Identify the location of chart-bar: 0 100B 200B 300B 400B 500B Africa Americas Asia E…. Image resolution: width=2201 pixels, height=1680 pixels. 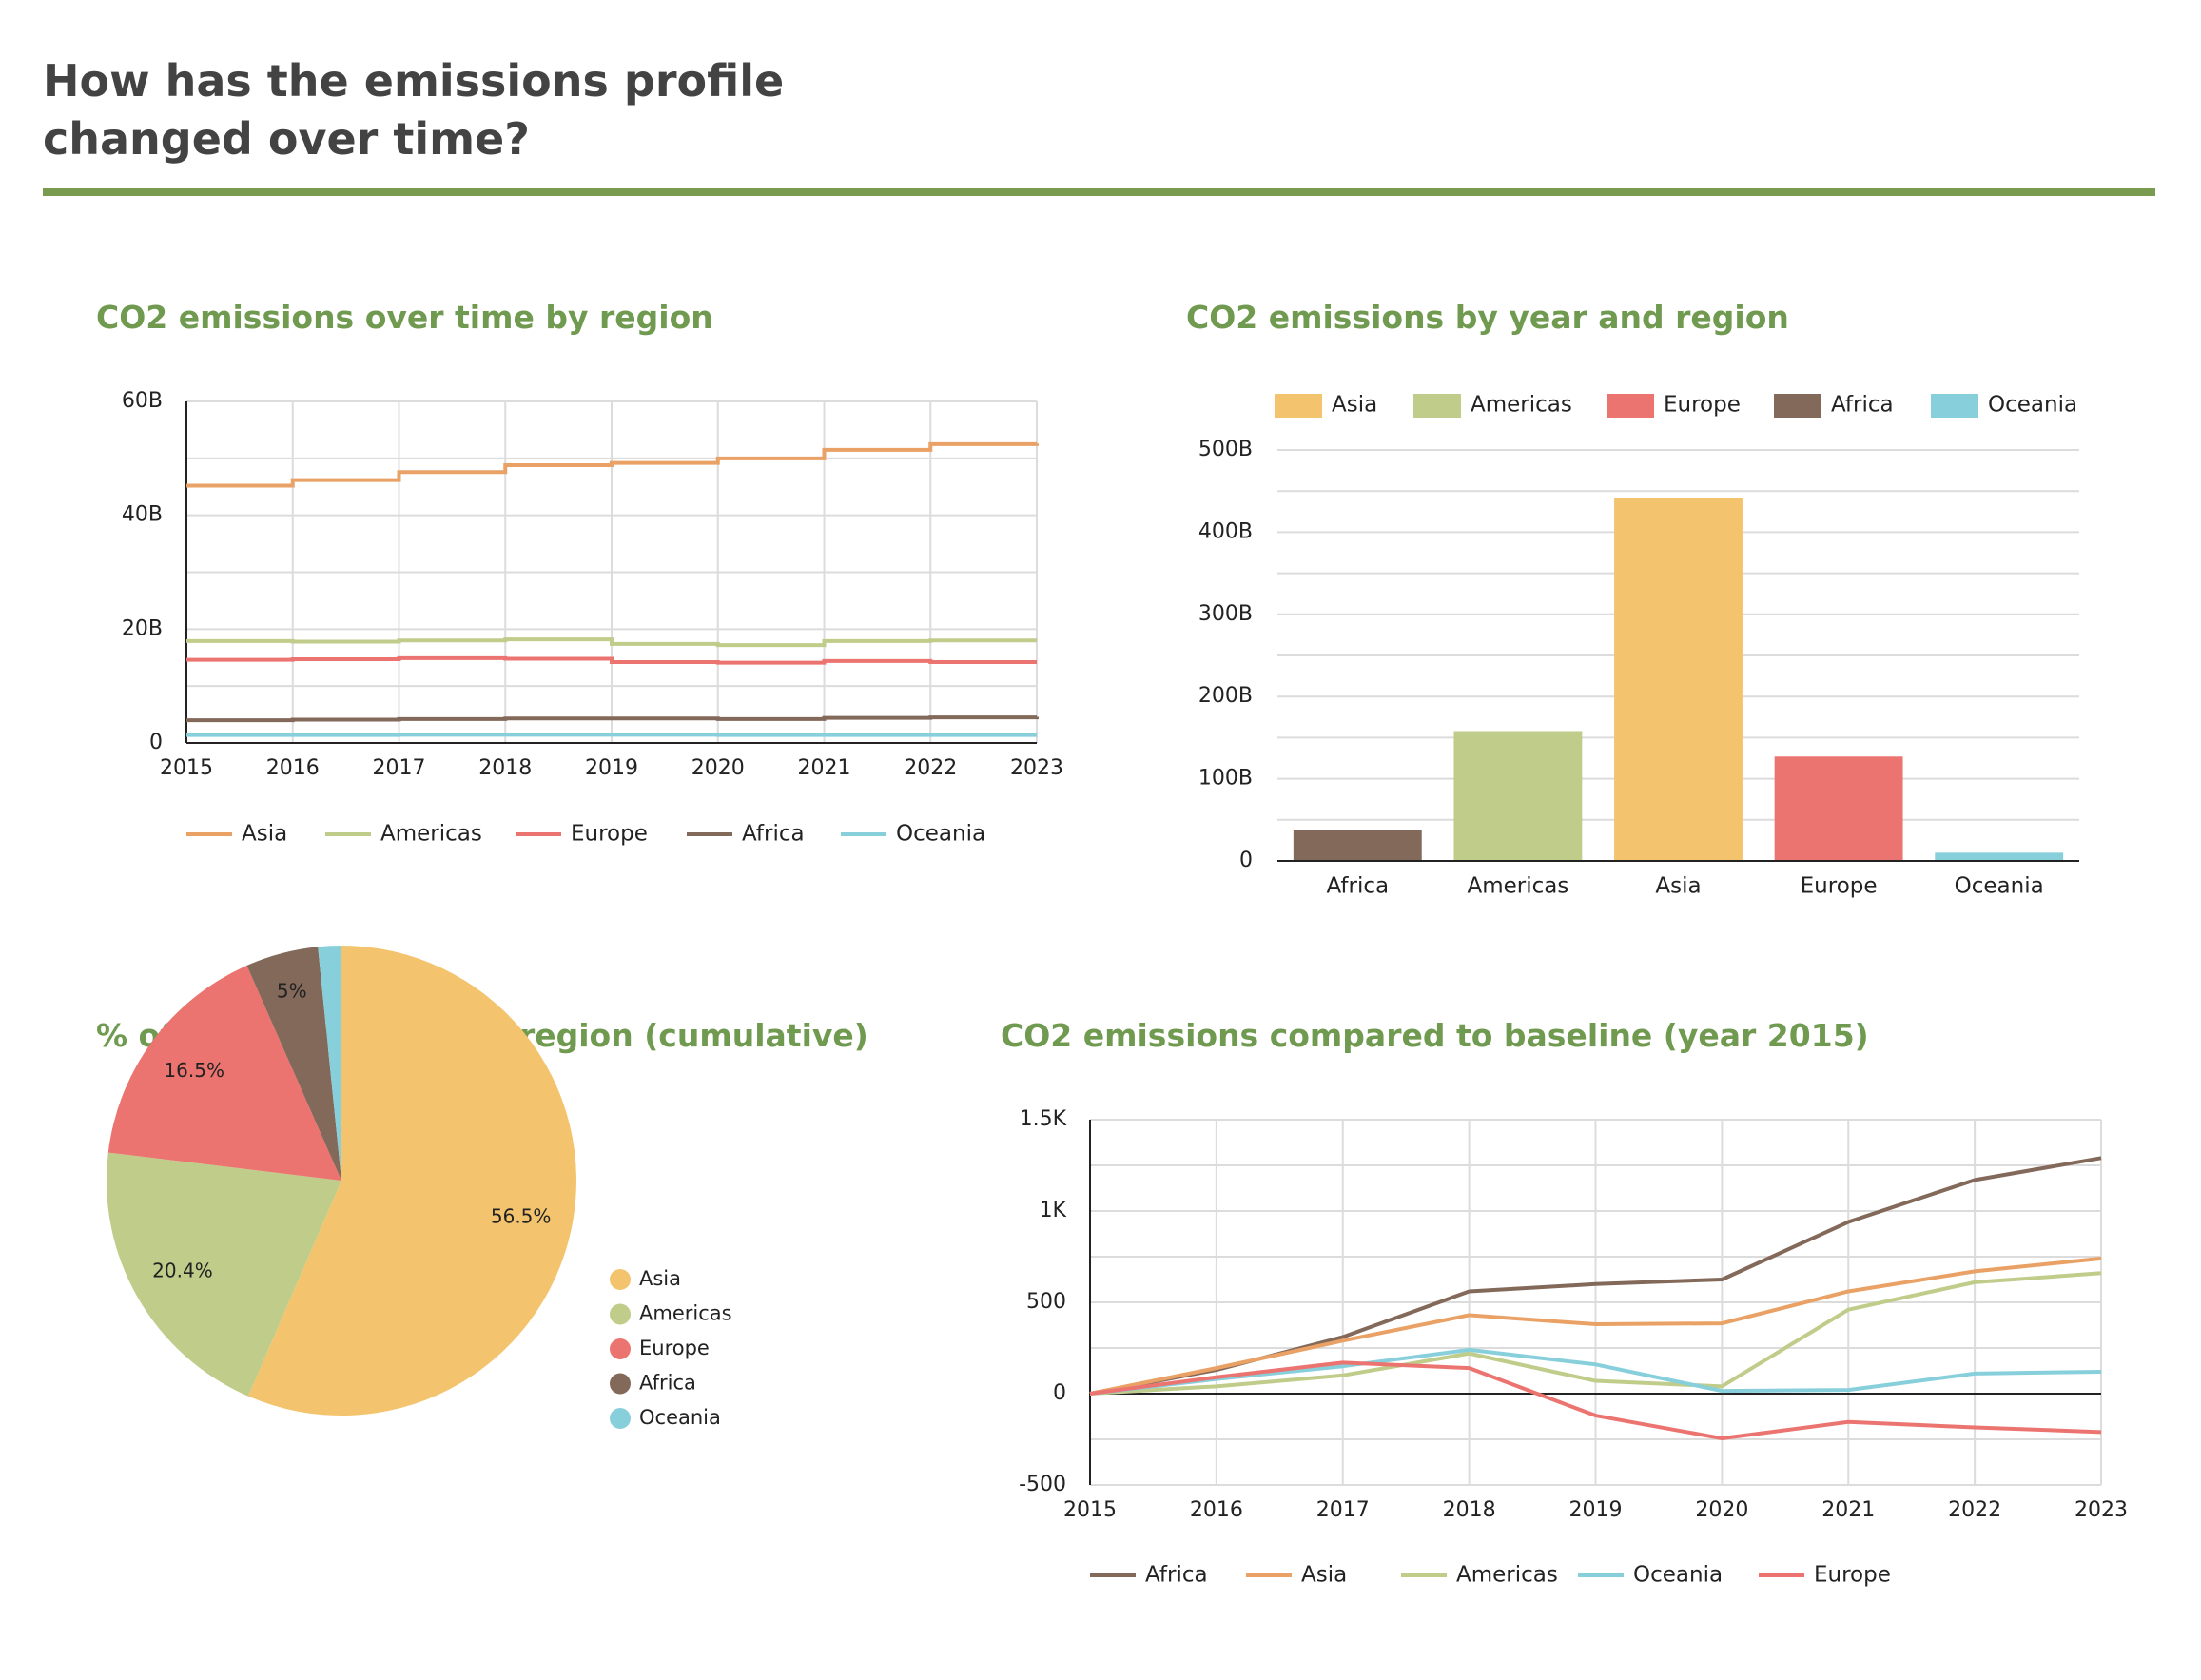
(1638, 646).